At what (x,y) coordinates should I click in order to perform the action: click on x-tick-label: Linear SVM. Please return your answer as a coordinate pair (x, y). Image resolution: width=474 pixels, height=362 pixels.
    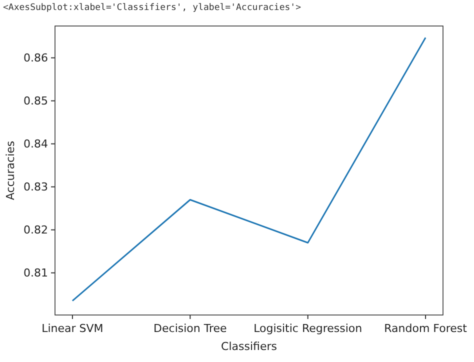
    Looking at the image, I should click on (73, 328).